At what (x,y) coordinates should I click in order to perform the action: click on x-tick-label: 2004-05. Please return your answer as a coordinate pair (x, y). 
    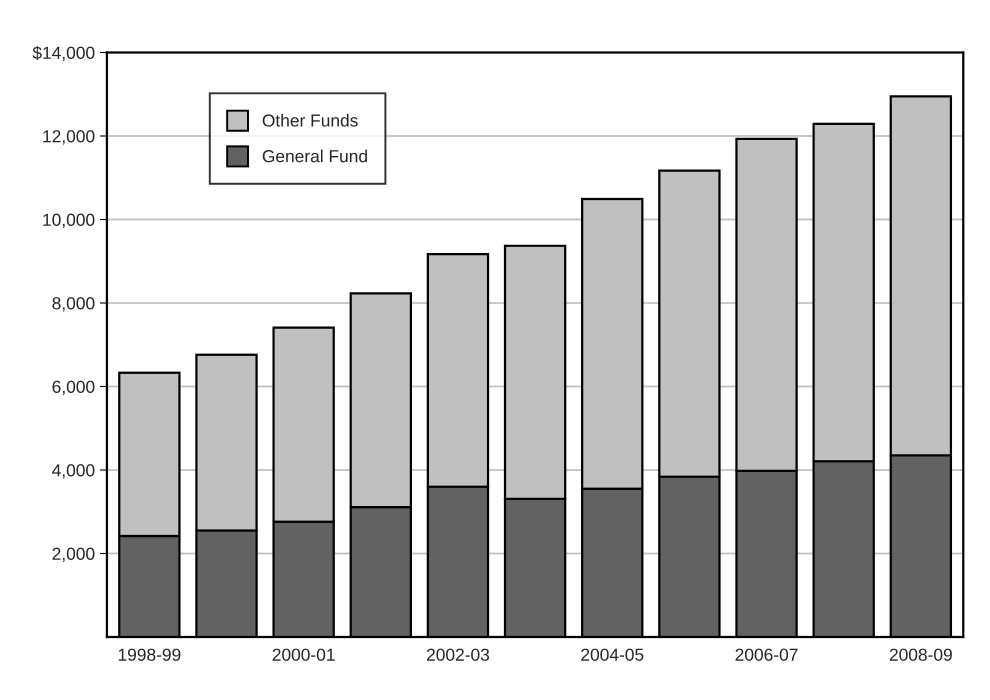
    Looking at the image, I should click on (612, 654).